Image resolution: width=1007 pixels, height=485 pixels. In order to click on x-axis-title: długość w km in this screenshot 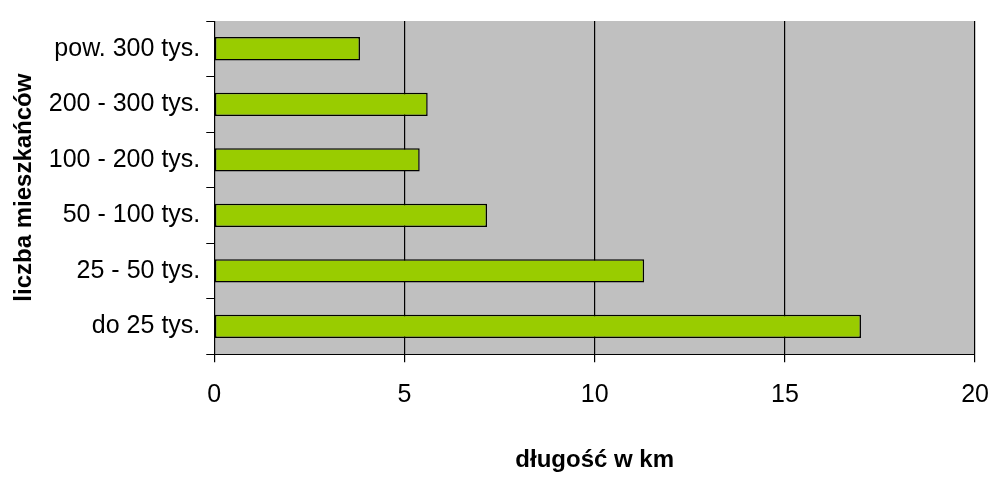, I will do `click(595, 459)`.